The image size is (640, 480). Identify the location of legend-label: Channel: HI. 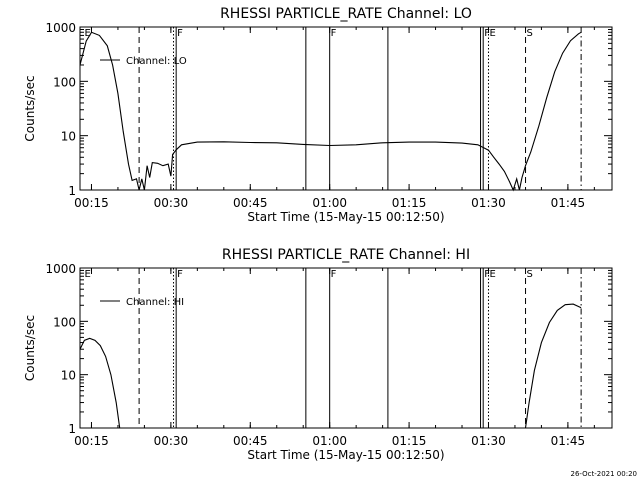
(155, 302).